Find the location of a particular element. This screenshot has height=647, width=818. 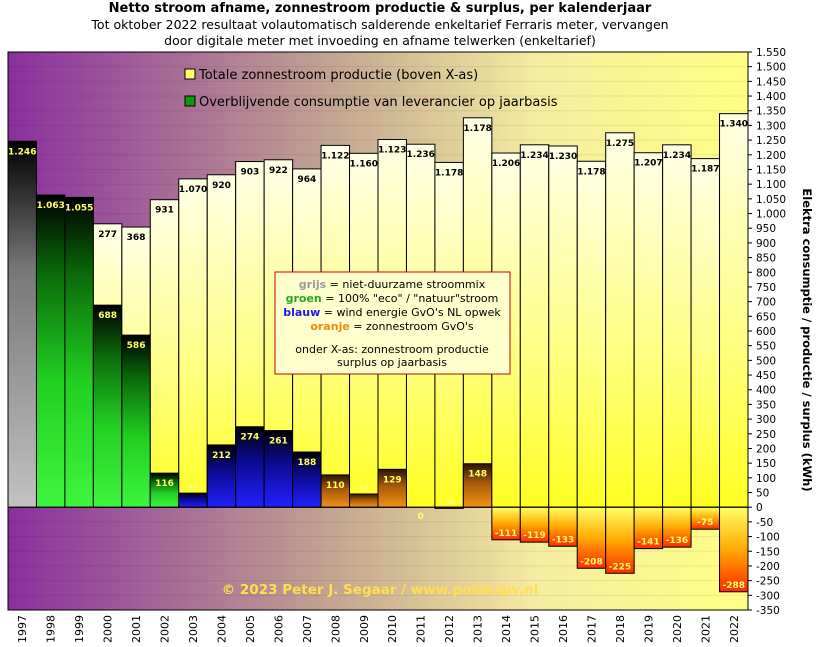

y-tick-label: 150 is located at coordinates (766, 464).